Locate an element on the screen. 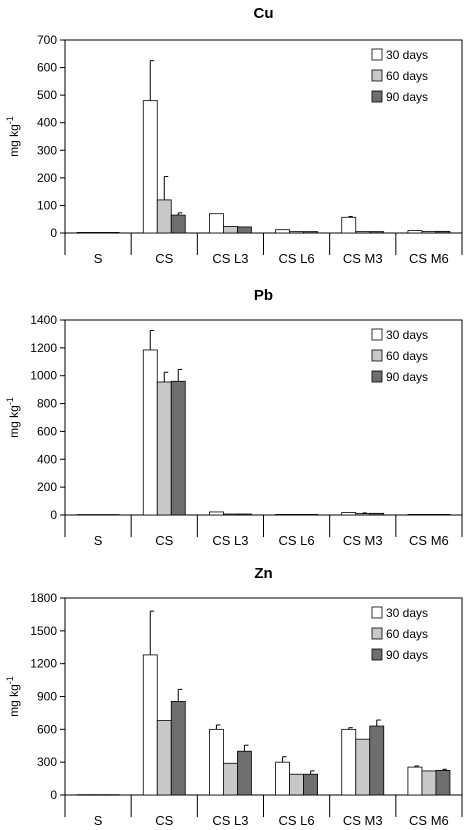 Image resolution: width=474 pixels, height=830 pixels. y-tick-label: 100 is located at coordinates (47, 205).